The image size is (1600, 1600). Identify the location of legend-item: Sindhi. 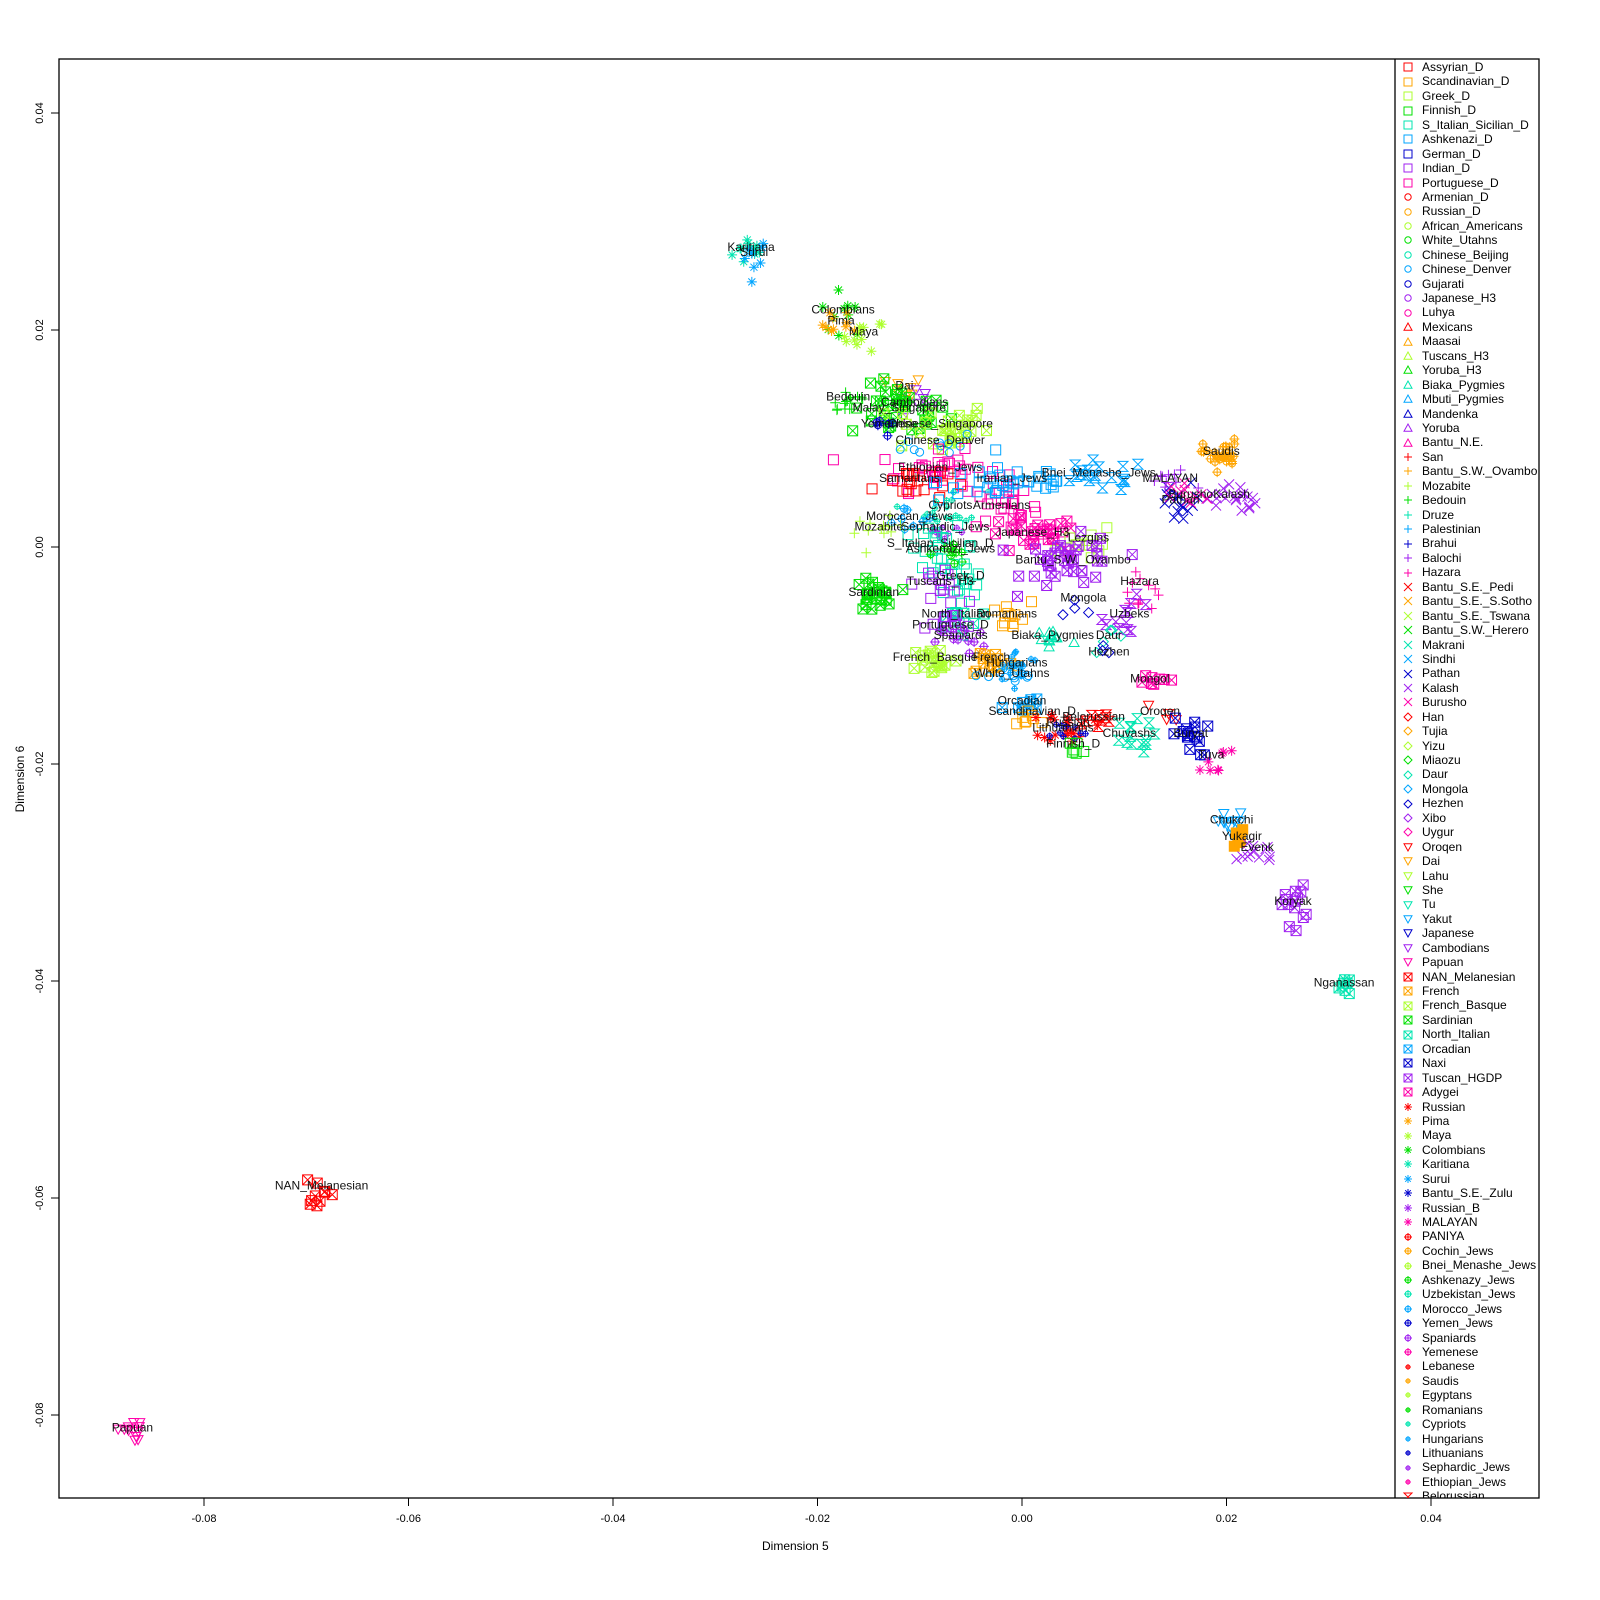
(1467, 659).